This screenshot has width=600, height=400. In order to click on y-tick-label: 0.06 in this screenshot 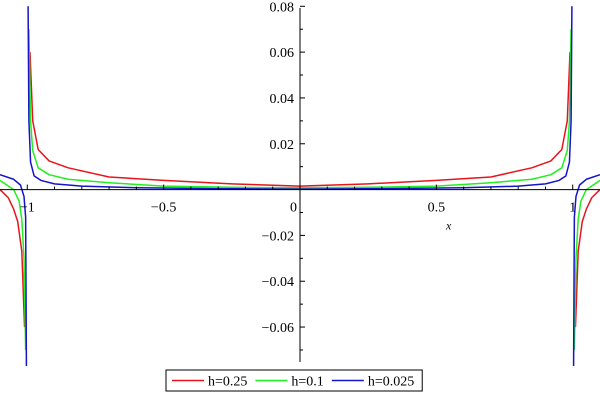, I will do `click(282, 53)`.